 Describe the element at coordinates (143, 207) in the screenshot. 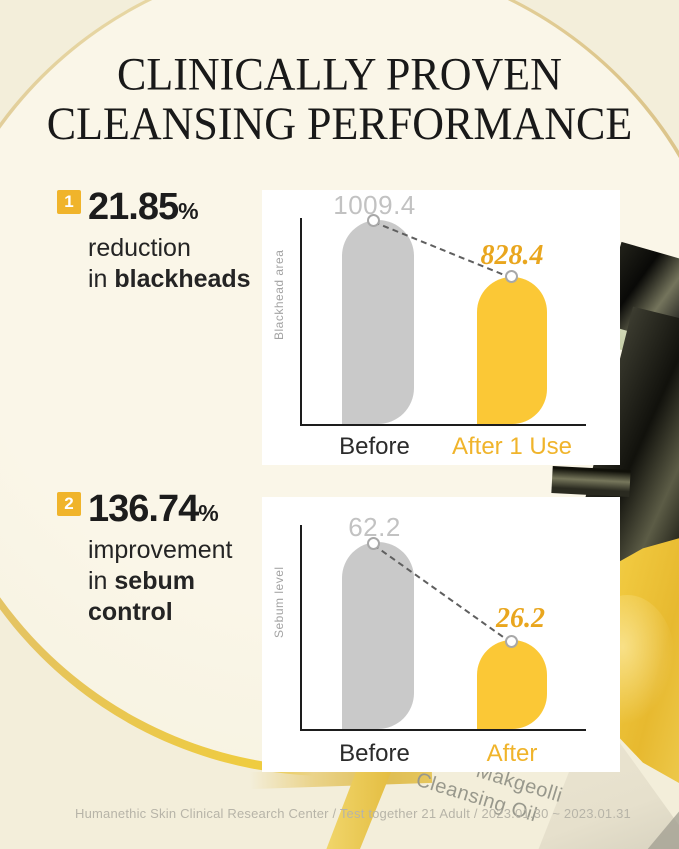

I see `stat-1-value: 21.85%` at that location.